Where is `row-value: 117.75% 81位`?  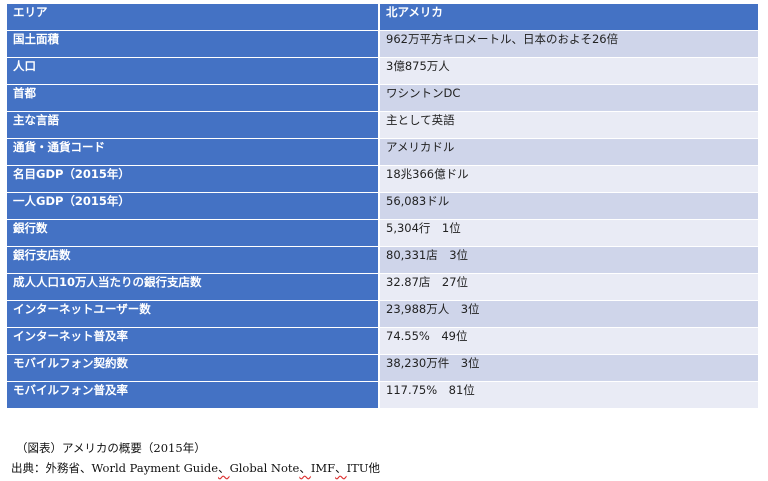 row-value: 117.75% 81位 is located at coordinates (569, 395).